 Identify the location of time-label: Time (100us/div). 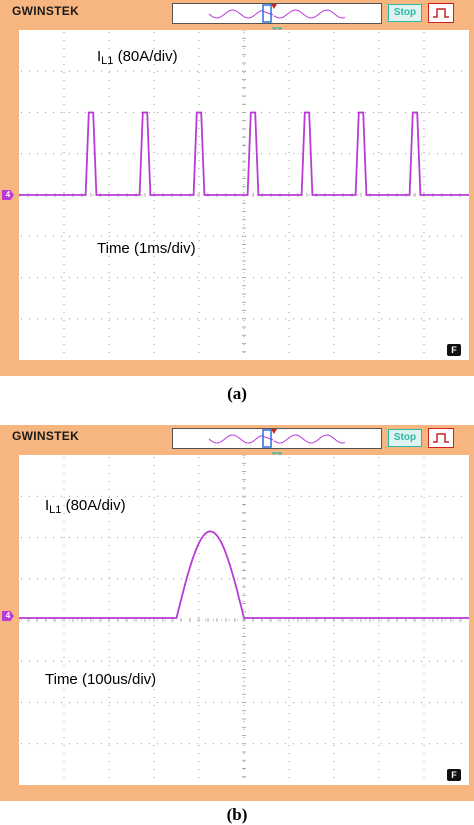
(101, 679).